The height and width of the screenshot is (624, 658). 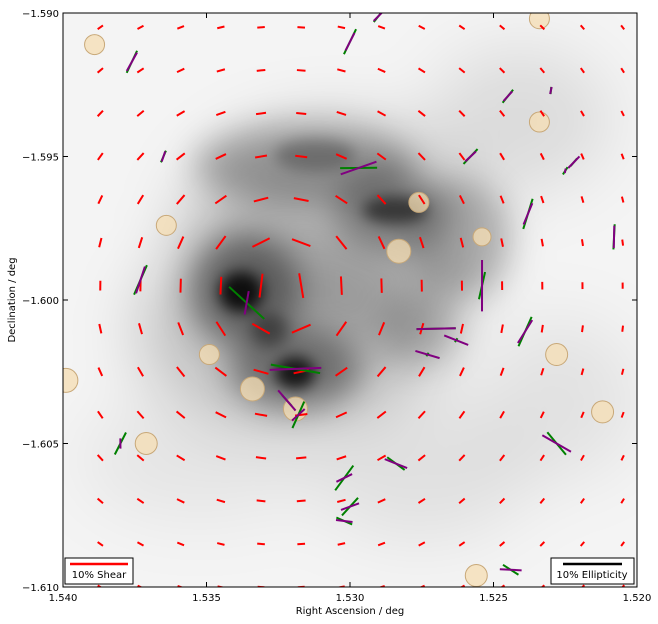 What do you see at coordinates (40, 588) in the screenshot?
I see `y-tick-label: −1.610` at bounding box center [40, 588].